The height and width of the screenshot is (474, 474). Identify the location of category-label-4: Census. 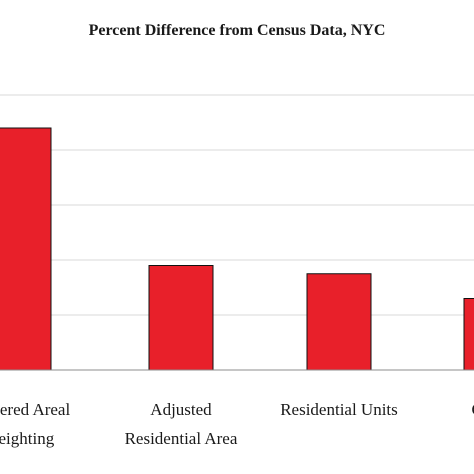
(472, 409).